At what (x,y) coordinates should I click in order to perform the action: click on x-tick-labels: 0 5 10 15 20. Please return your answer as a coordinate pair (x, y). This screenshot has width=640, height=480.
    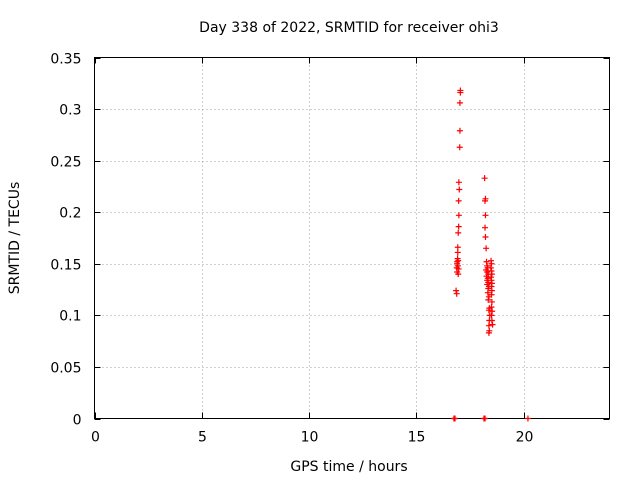
    Looking at the image, I should click on (312, 438).